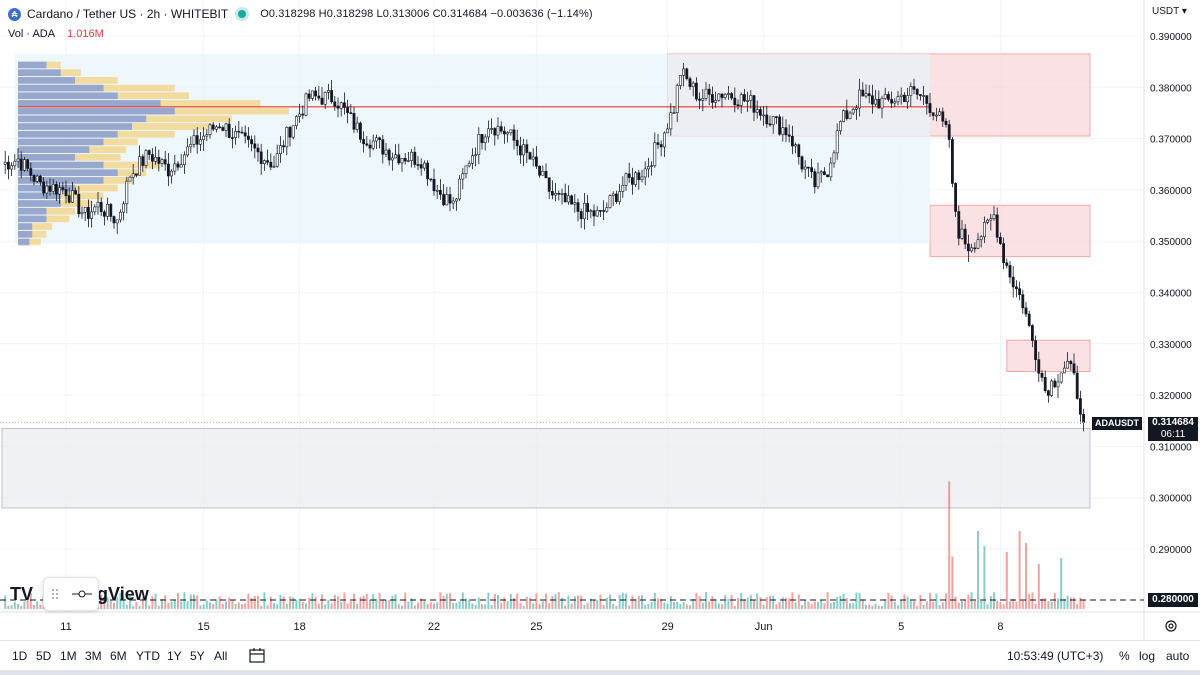  Describe the element at coordinates (1169, 11) in the screenshot. I see `currency-select: USDT ▾` at that location.